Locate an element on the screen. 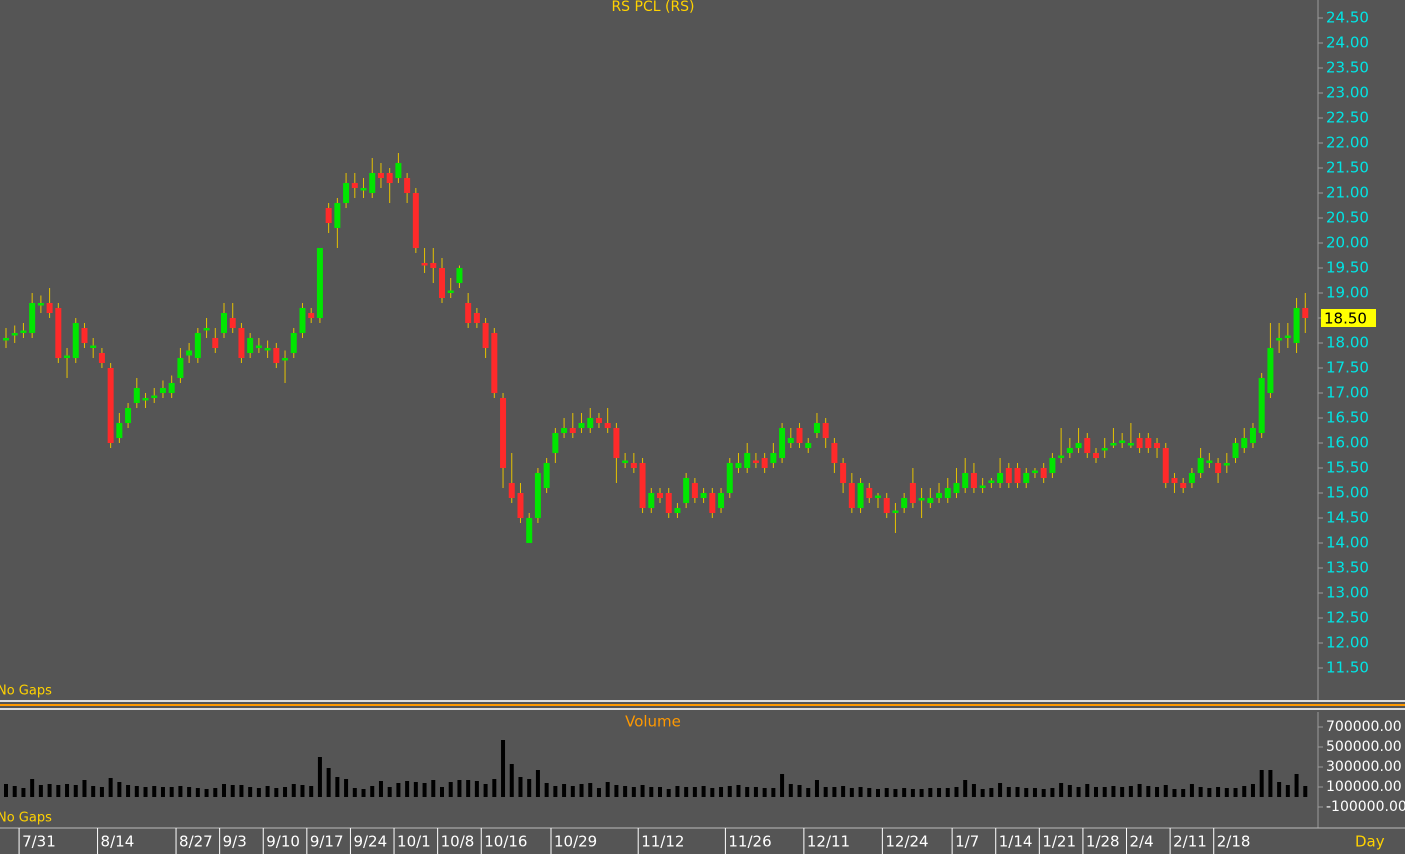 The height and width of the screenshot is (854, 1405). x-tick-label: 11/12 is located at coordinates (662, 842).